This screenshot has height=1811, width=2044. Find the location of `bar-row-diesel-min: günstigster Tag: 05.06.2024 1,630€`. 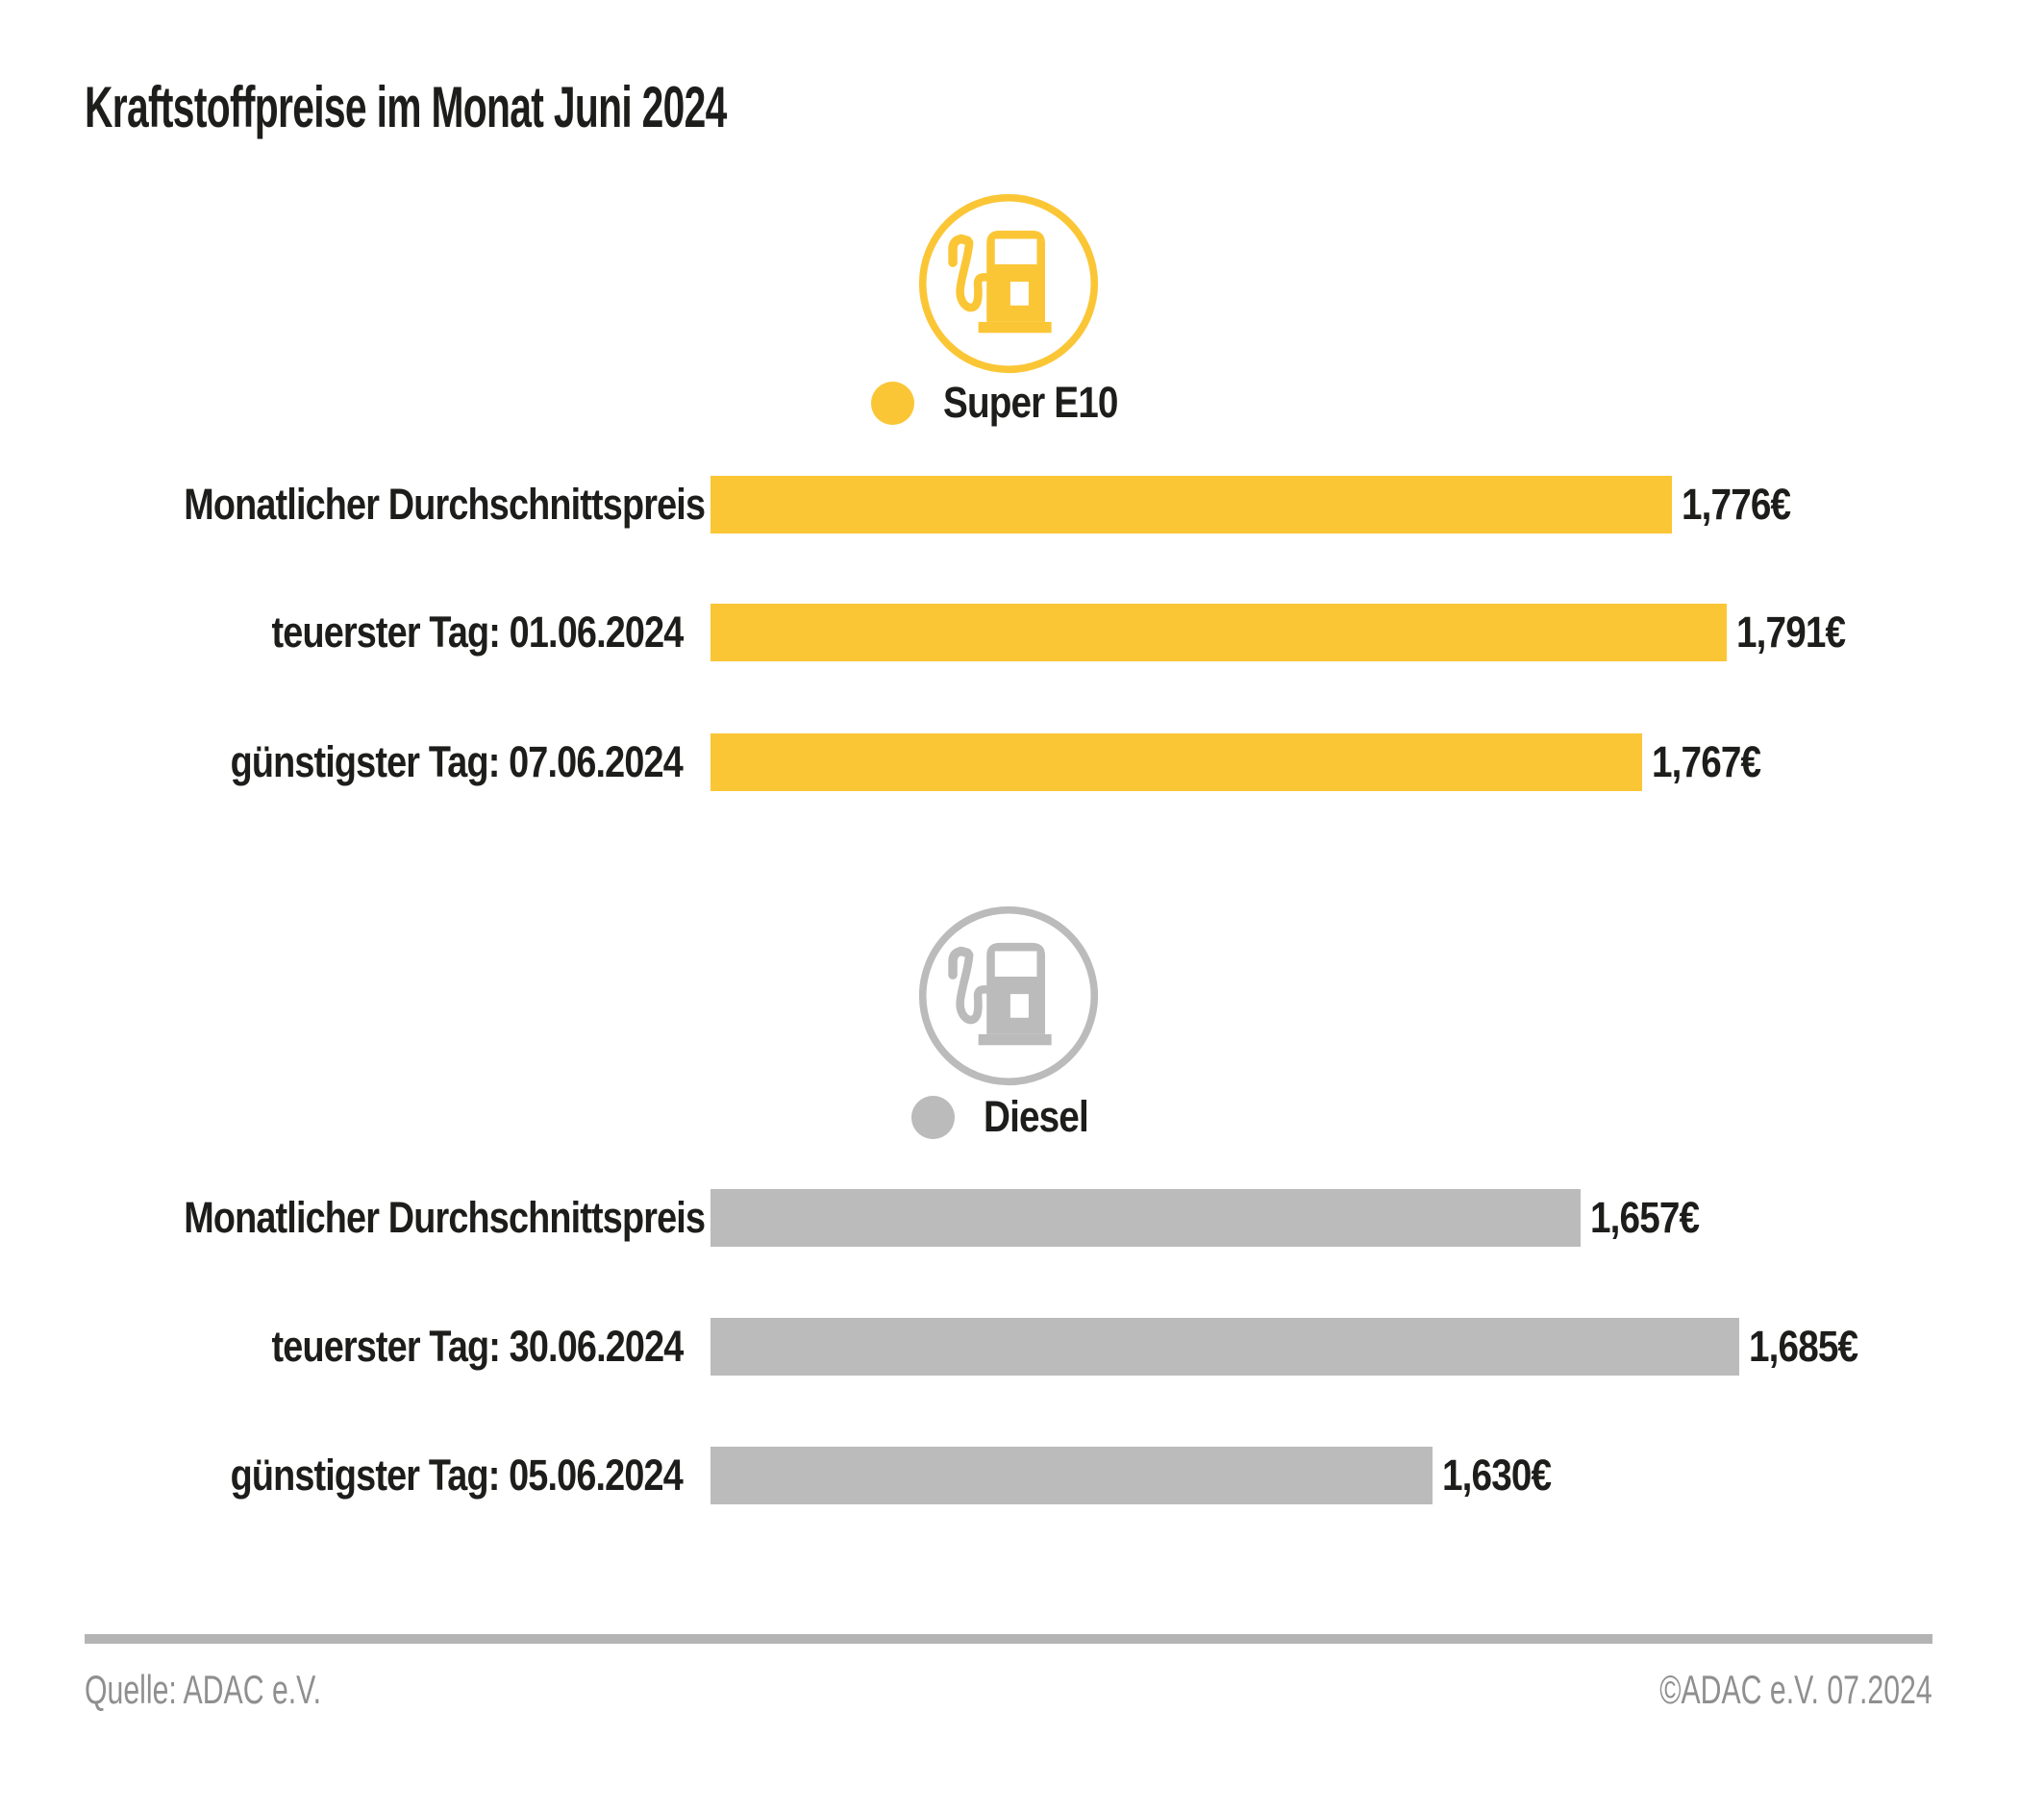

bar-row-diesel-min: günstigster Tag: 05.06.2024 1,630€ is located at coordinates (1008, 1475).